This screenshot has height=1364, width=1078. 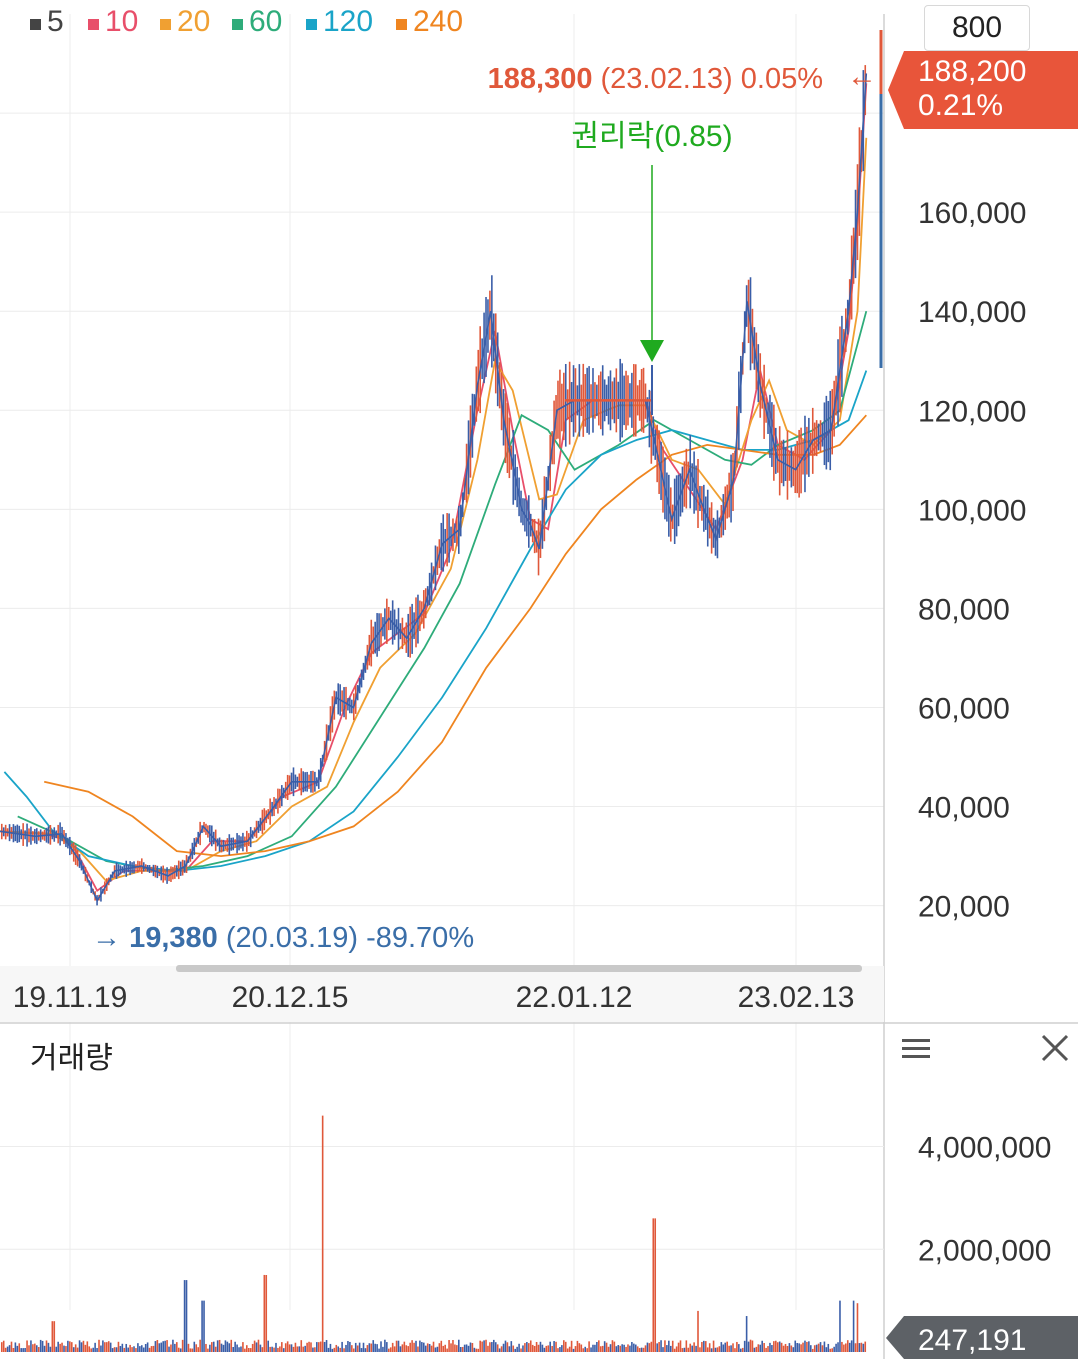 I want to click on legend-label: 10, so click(x=122, y=21).